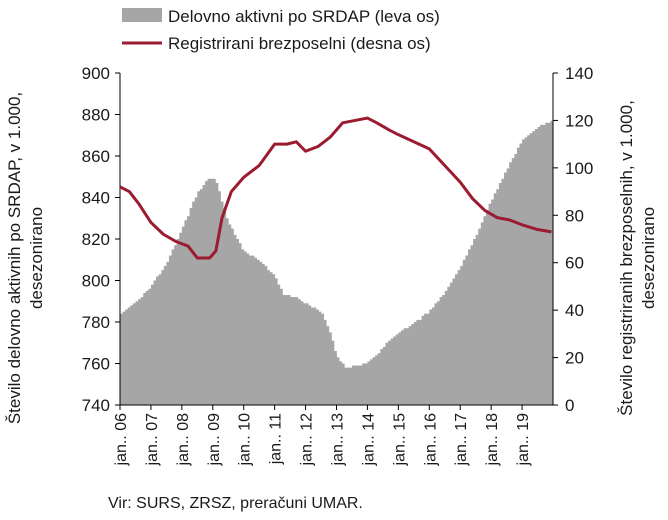 This screenshot has height=520, width=668. I want to click on left-axis-title-line-2: desezonirano, so click(36, 258).